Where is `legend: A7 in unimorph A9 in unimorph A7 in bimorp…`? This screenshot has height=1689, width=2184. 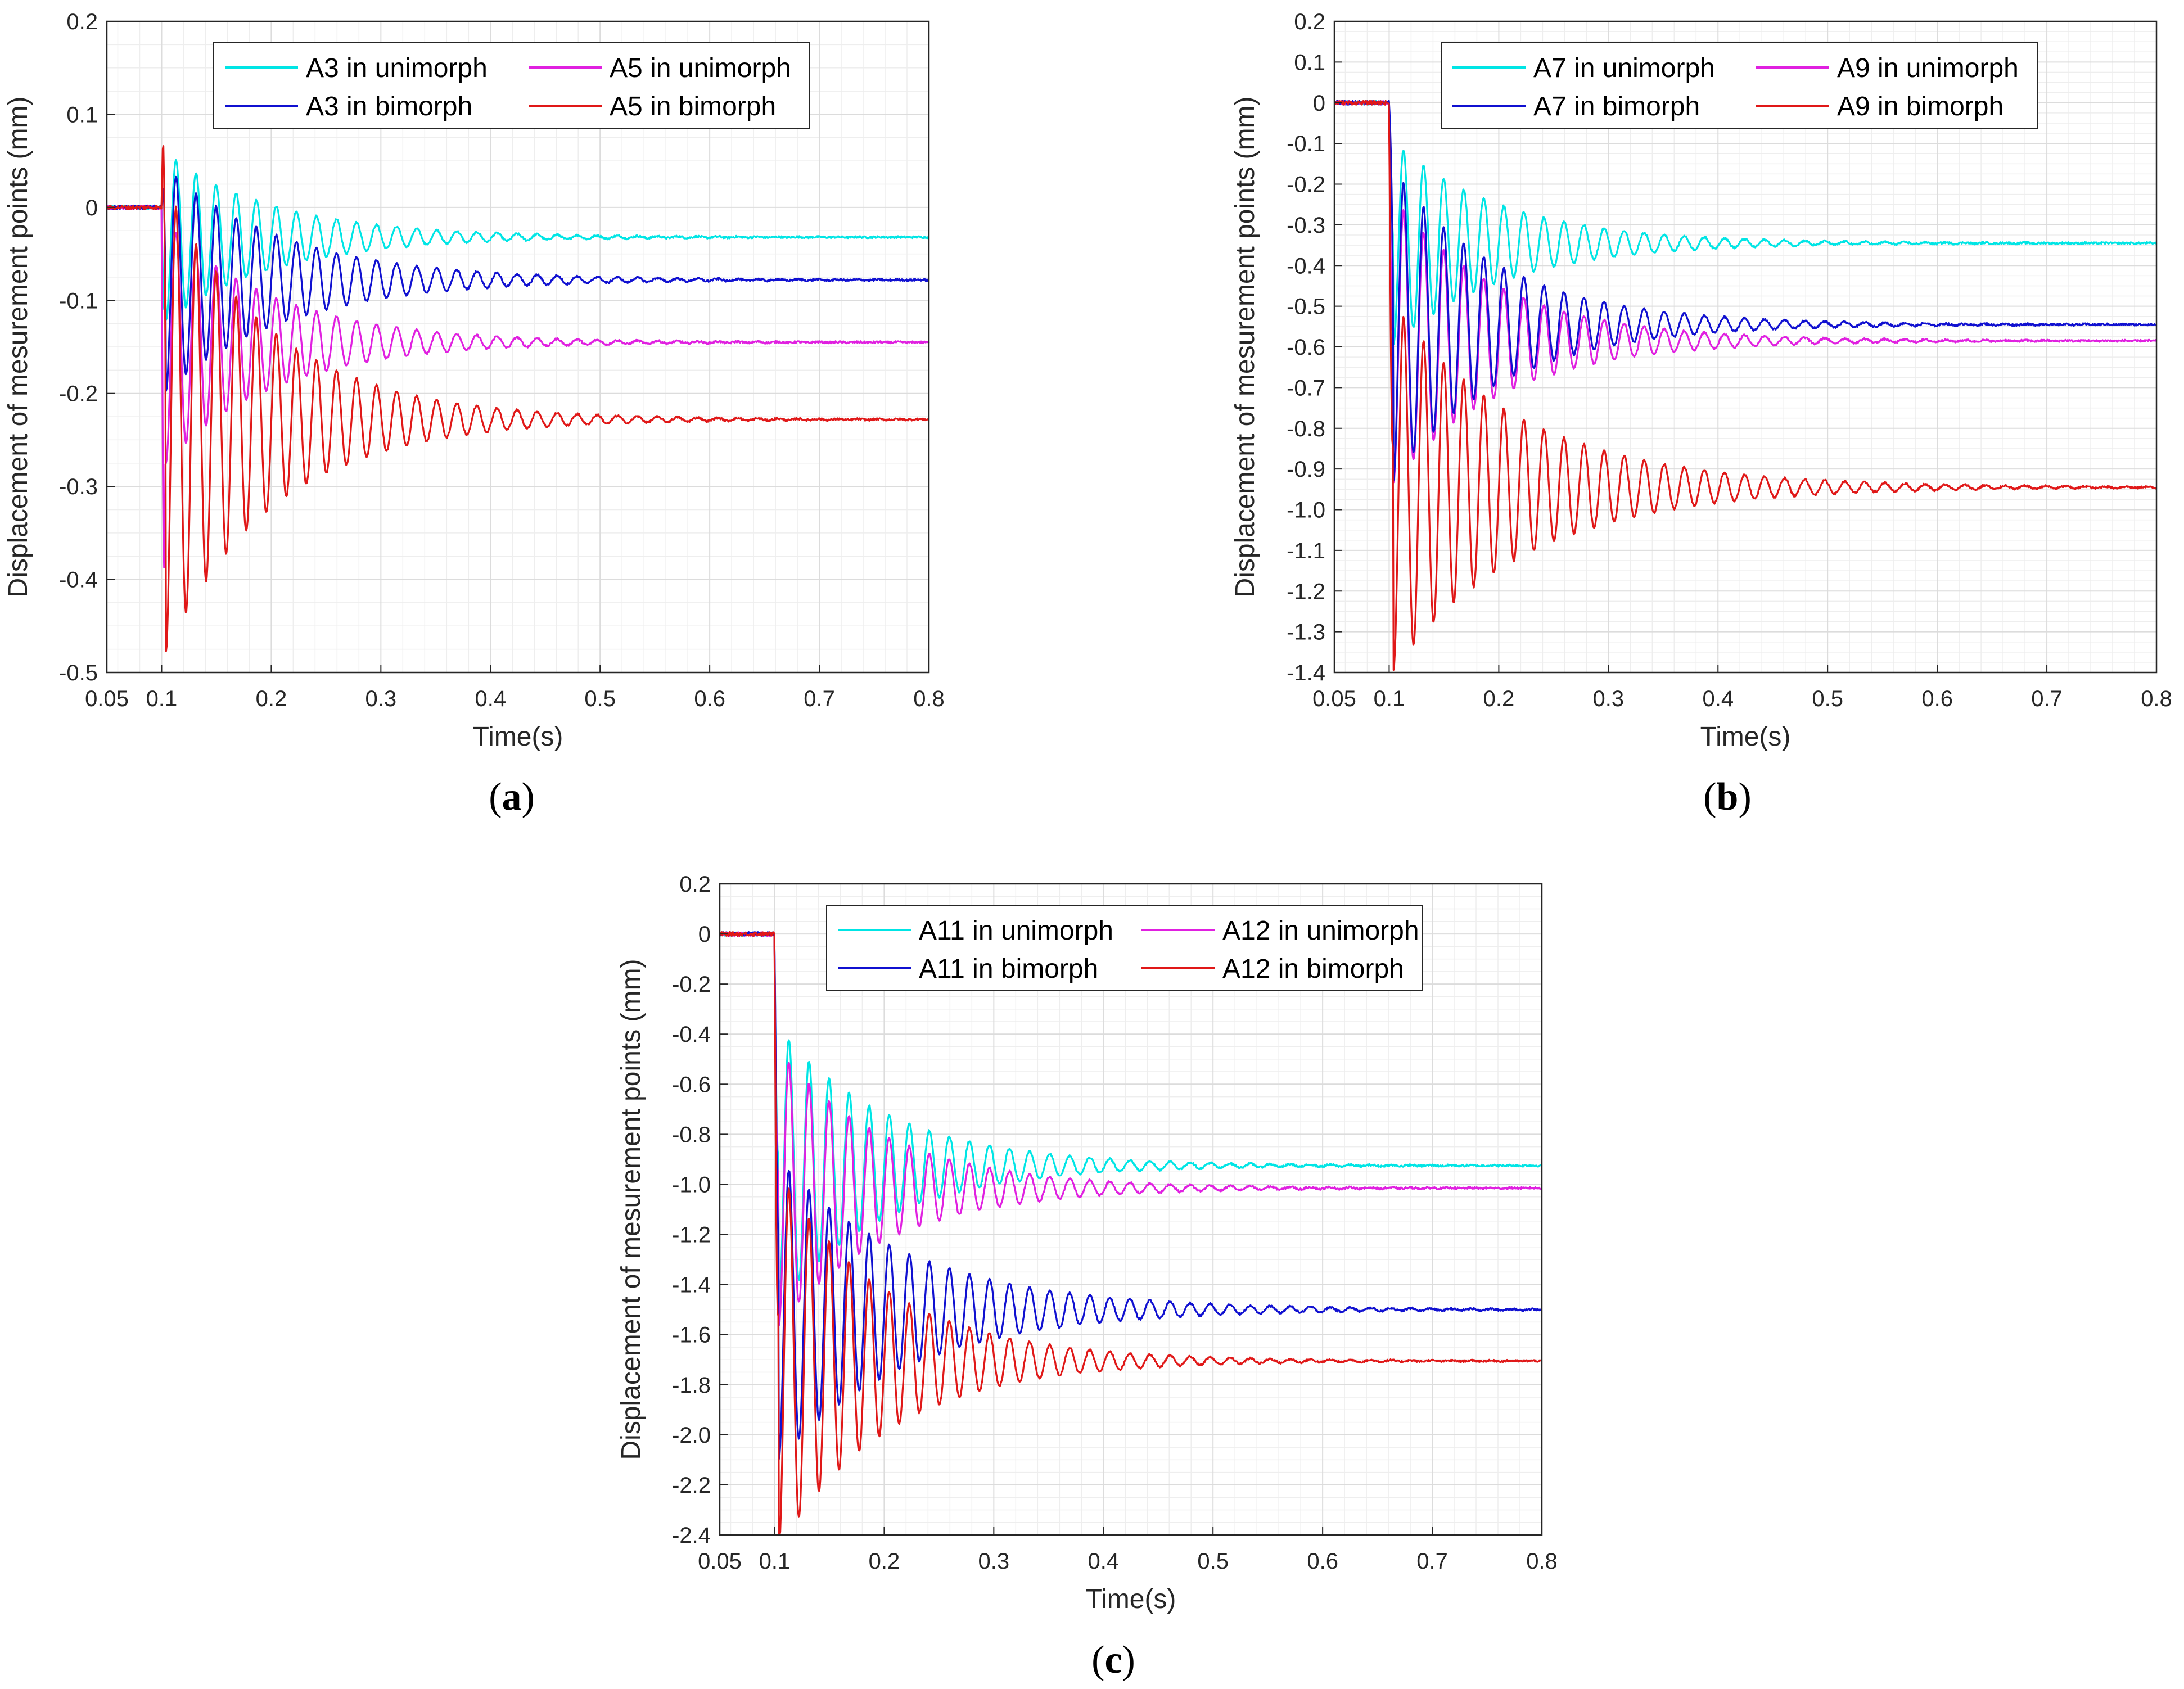
legend: A7 in unimorph A9 in unimorph A7 in bimorp… is located at coordinates (1739, 85).